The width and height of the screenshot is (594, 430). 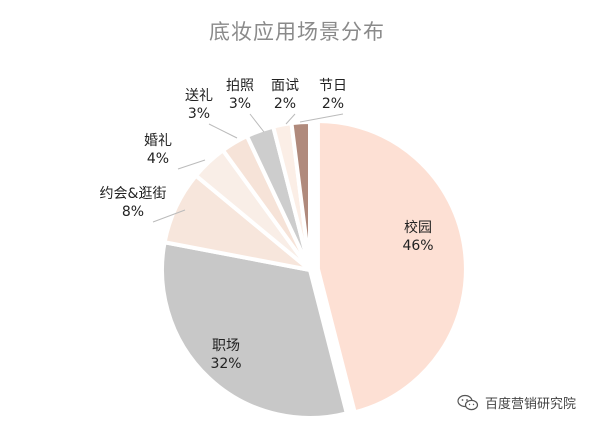 I want to click on slice-label-5: 拍照, so click(x=240, y=86).